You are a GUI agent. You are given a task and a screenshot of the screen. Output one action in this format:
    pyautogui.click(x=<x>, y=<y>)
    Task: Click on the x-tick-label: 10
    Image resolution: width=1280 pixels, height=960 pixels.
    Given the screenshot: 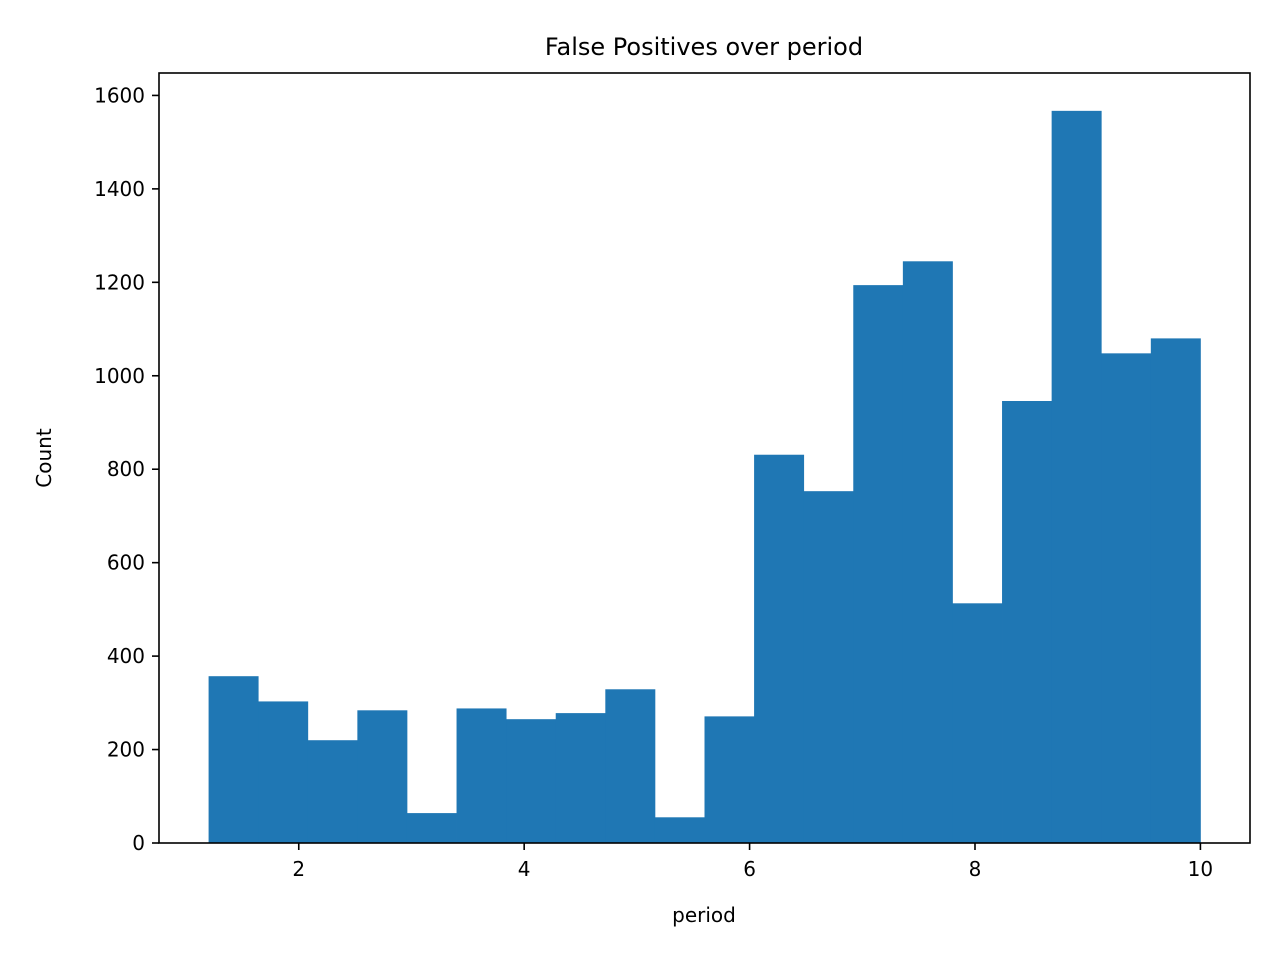 What is the action you would take?
    pyautogui.click(x=1200, y=869)
    